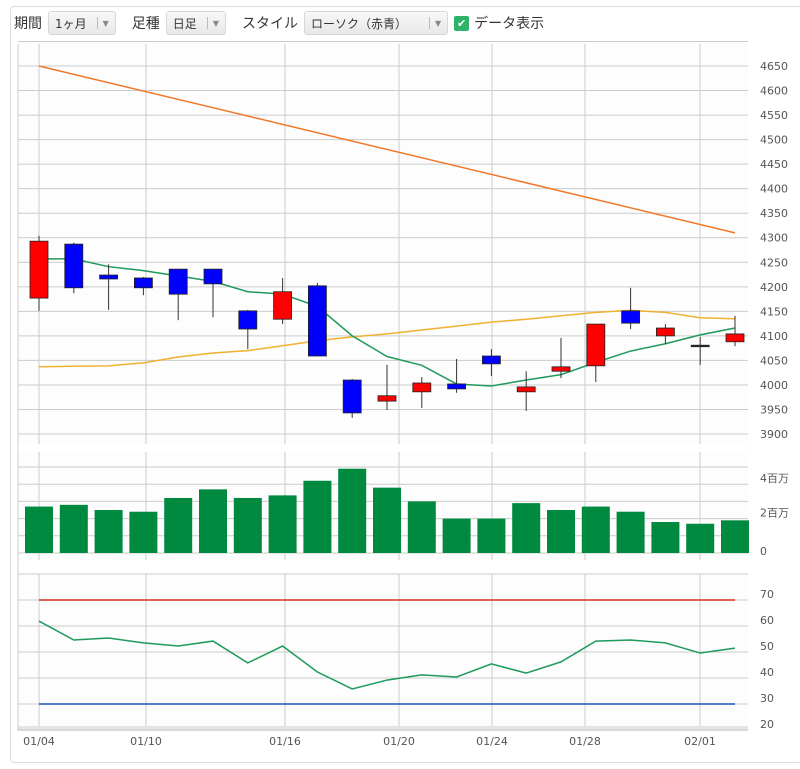 Image resolution: width=800 pixels, height=769 pixels. Describe the element at coordinates (767, 698) in the screenshot. I see `rsi-tick-label: 30` at that location.